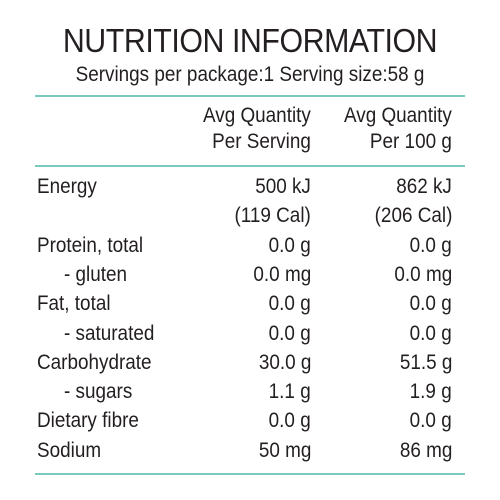 The height and width of the screenshot is (500, 500). Describe the element at coordinates (250, 333) in the screenshot. I see `nutrient-row: - saturated 0.0 g 0.0 g` at that location.